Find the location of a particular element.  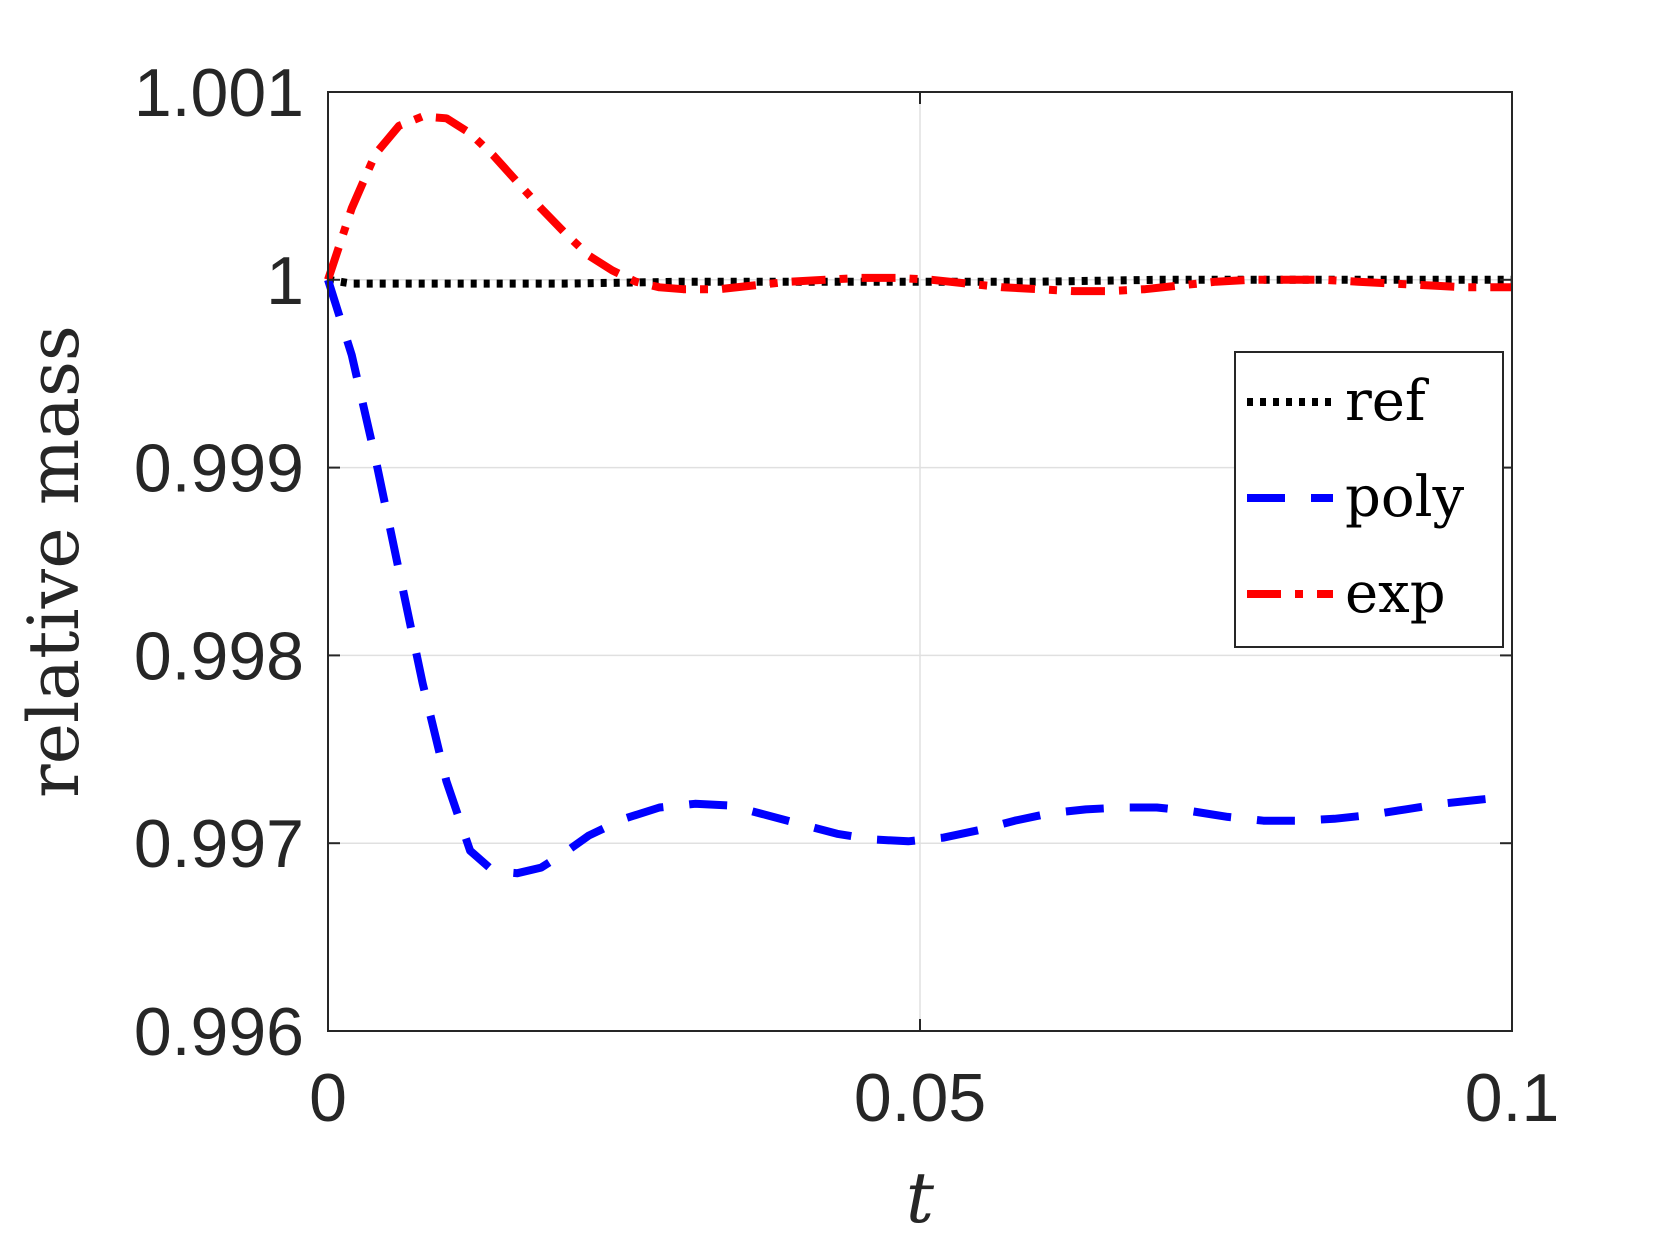

x-tick-label: 0.1 is located at coordinates (1512, 1098).